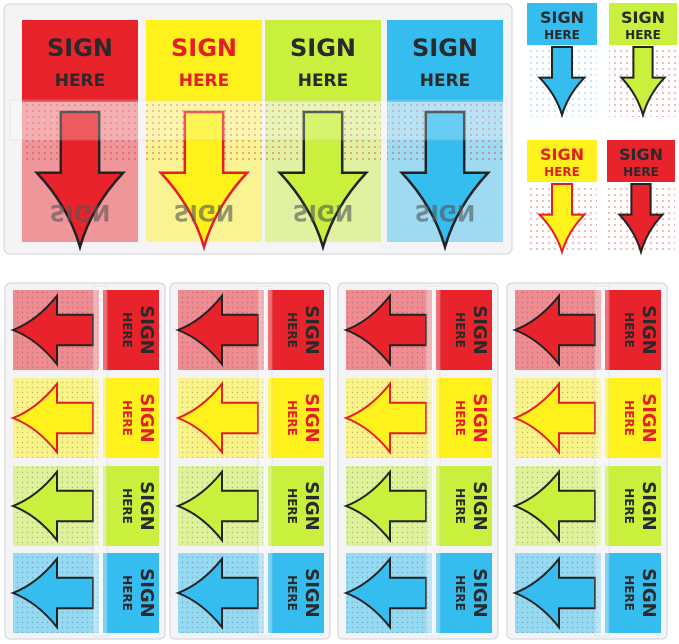 This screenshot has width=679, height=644. I want to click on flag-yellow: SIGN HERE SIGN, so click(204, 136).